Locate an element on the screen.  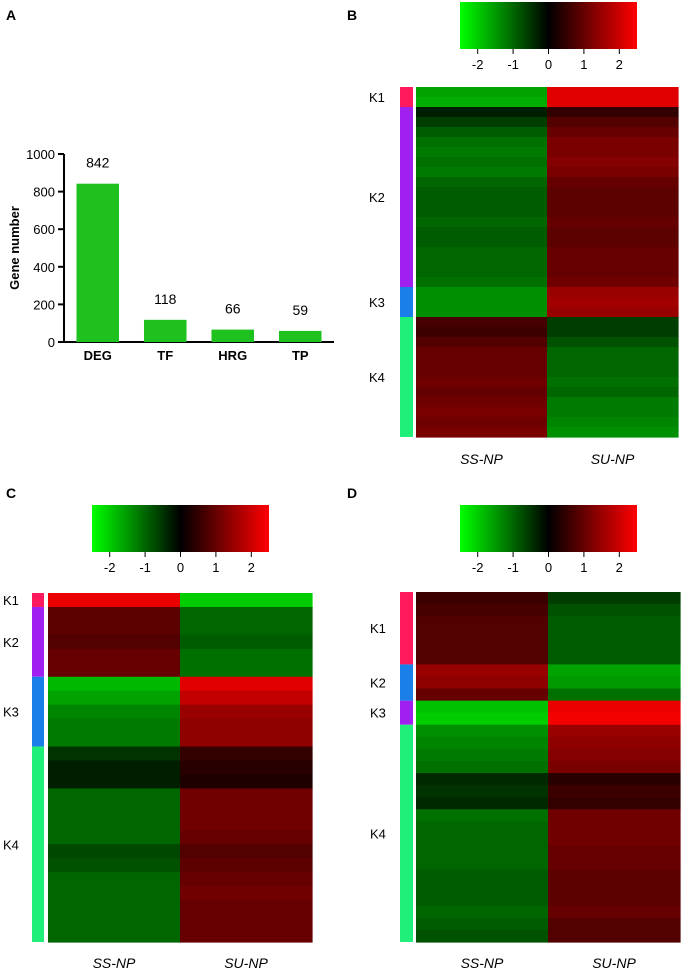
cluster-bar-k4 is located at coordinates (406, 377).